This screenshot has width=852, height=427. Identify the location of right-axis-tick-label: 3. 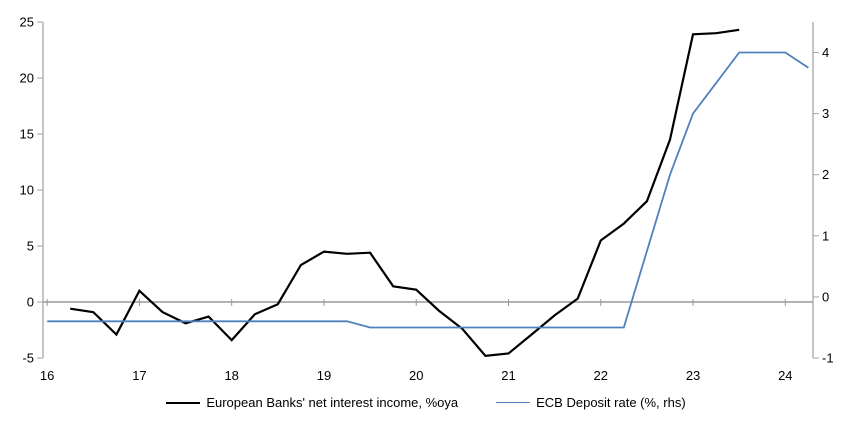
(825, 113).